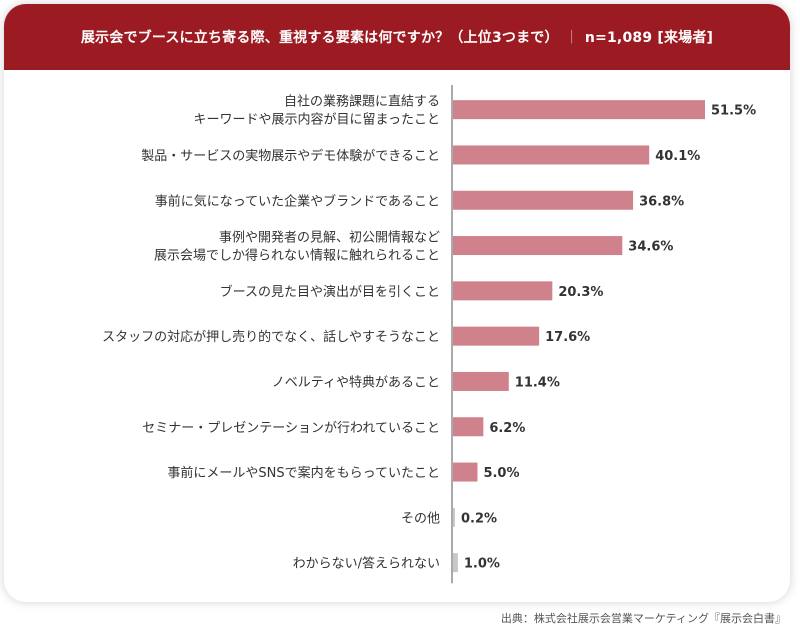 This screenshot has width=800, height=633. I want to click on value-label-10: 0.2%, so click(479, 518).